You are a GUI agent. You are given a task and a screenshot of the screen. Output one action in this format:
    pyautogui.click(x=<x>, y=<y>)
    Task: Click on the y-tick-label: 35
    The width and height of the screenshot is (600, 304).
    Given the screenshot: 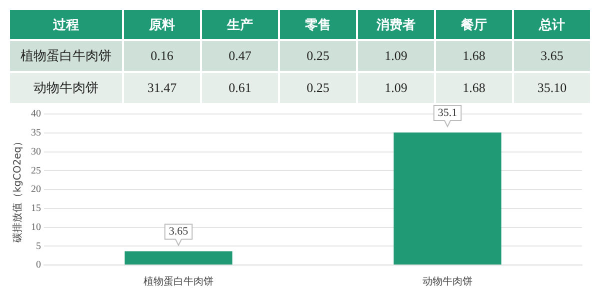 What is the action you would take?
    pyautogui.click(x=36, y=133)
    